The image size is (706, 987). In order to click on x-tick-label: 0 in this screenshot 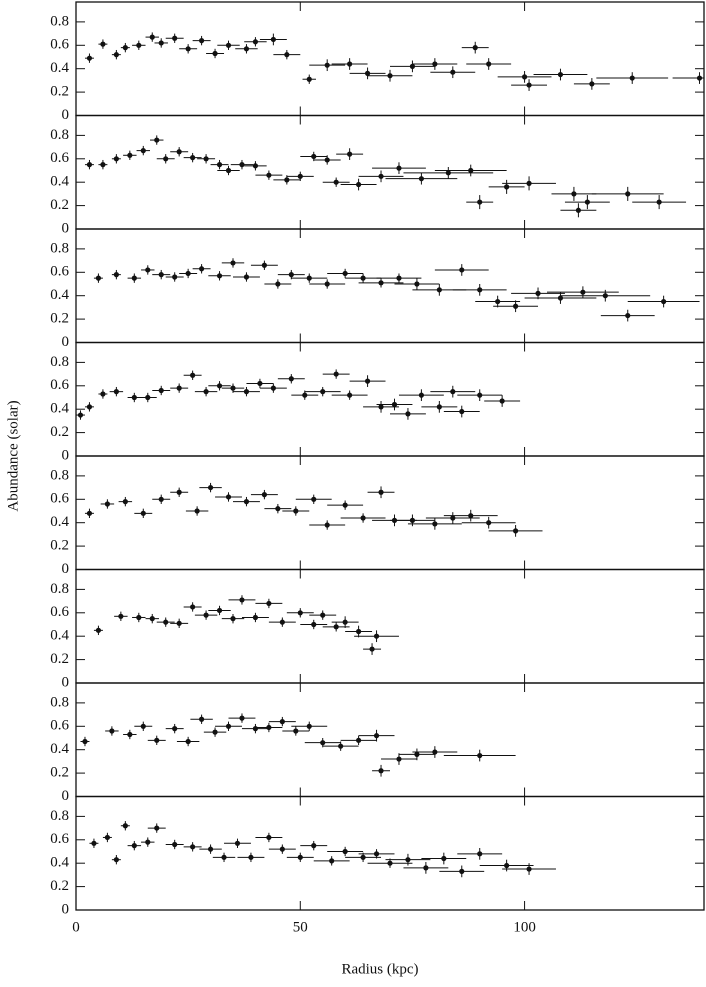, I will do `click(76, 927)`.